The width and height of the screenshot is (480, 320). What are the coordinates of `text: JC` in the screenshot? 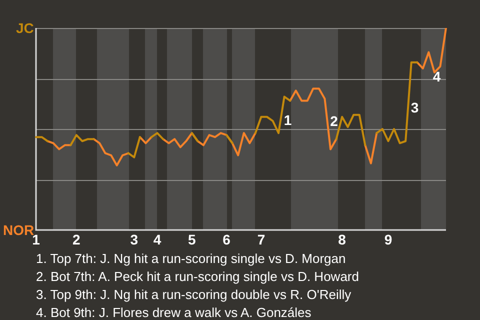 It's located at (25, 28).